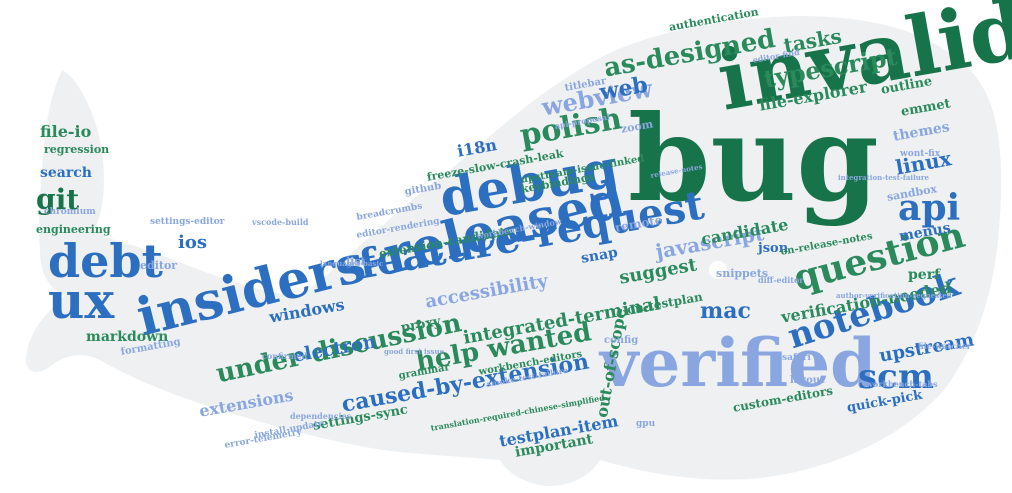  Describe the element at coordinates (920, 154) in the screenshot. I see `word-wont-fix: wont-fix` at that location.